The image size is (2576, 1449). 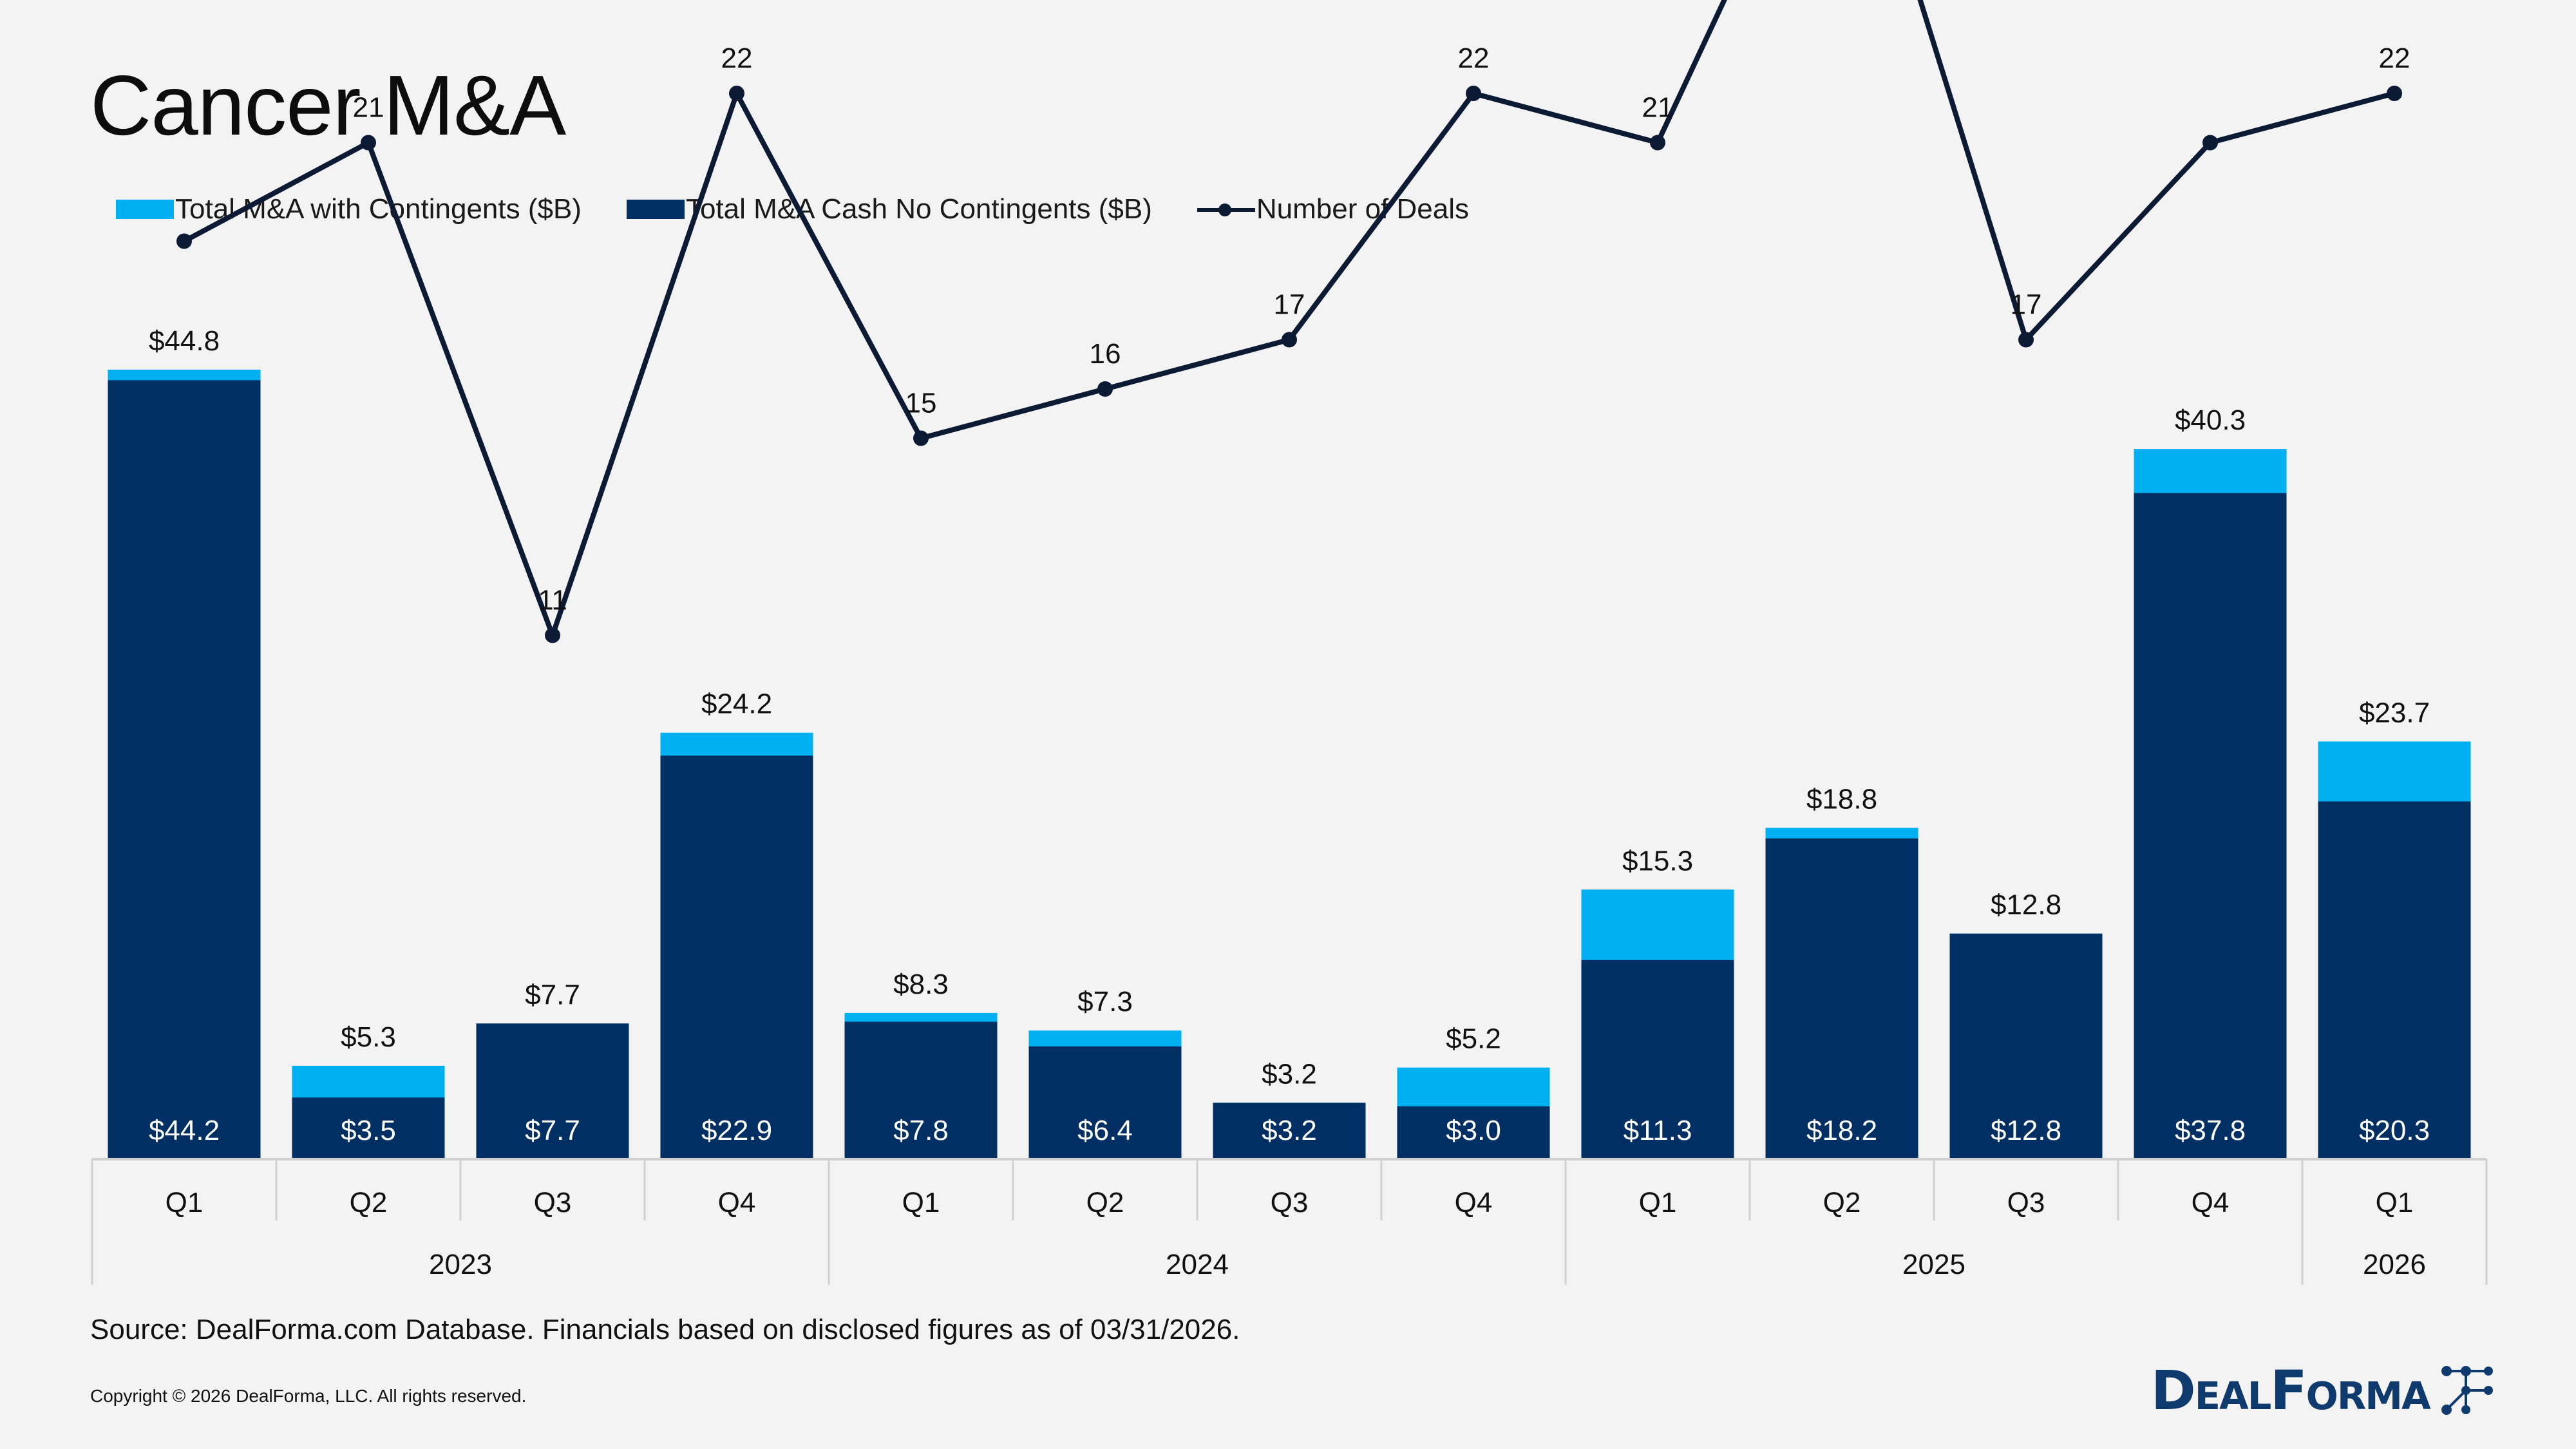 I want to click on bar-total-label-1: $5.3, so click(x=368, y=1037).